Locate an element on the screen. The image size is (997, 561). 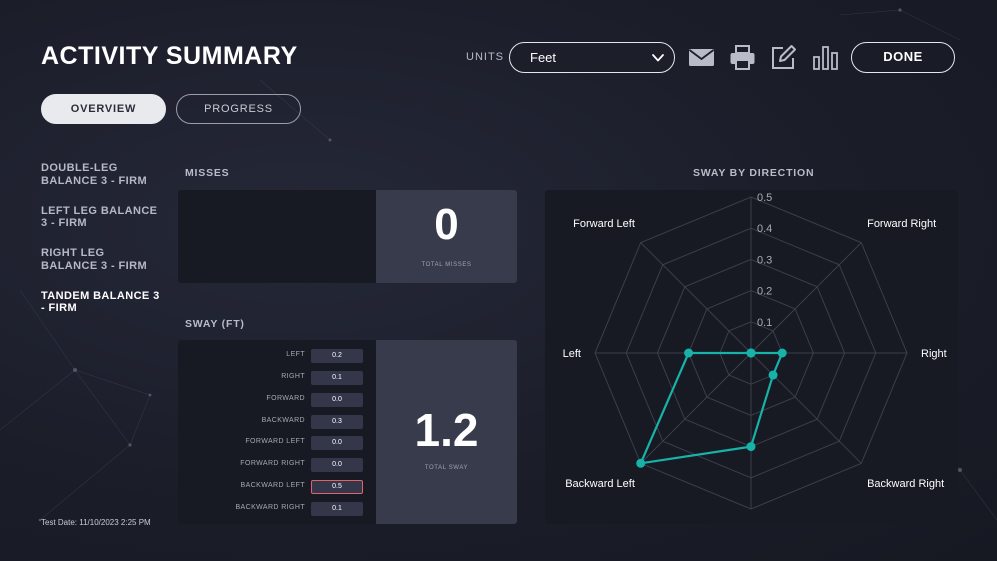
sway-label: BACKWARD is located at coordinates (283, 420).